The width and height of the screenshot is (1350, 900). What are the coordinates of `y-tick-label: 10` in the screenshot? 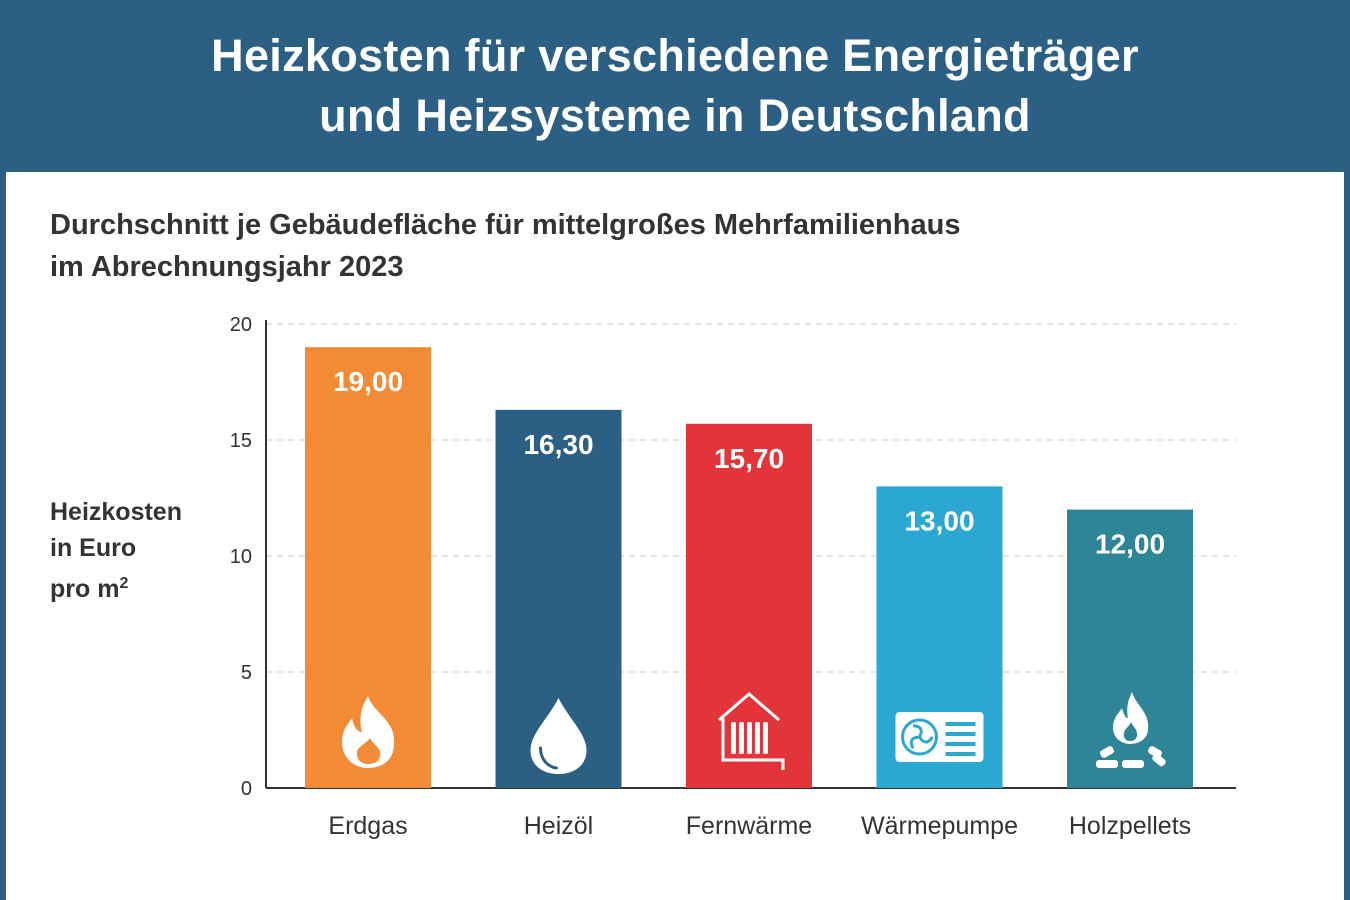 It's located at (241, 557).